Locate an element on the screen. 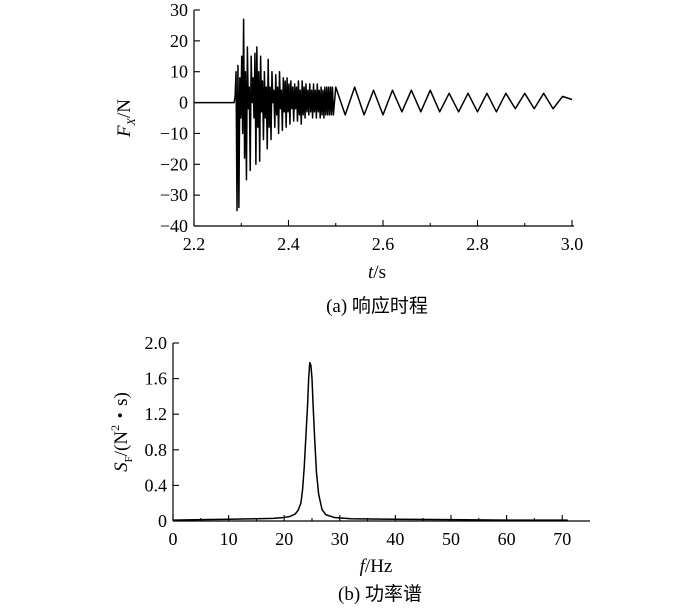  x-tick-label: 40 is located at coordinates (395, 539).